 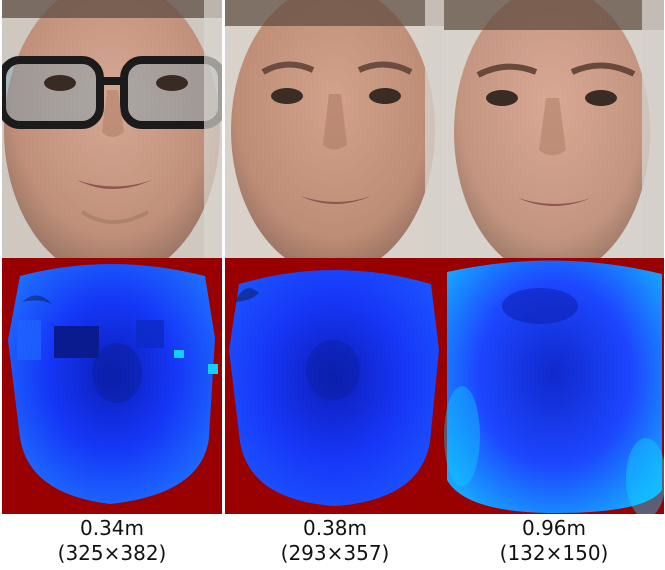 I want to click on distance-caption-2: 0.38m, so click(x=334, y=528).